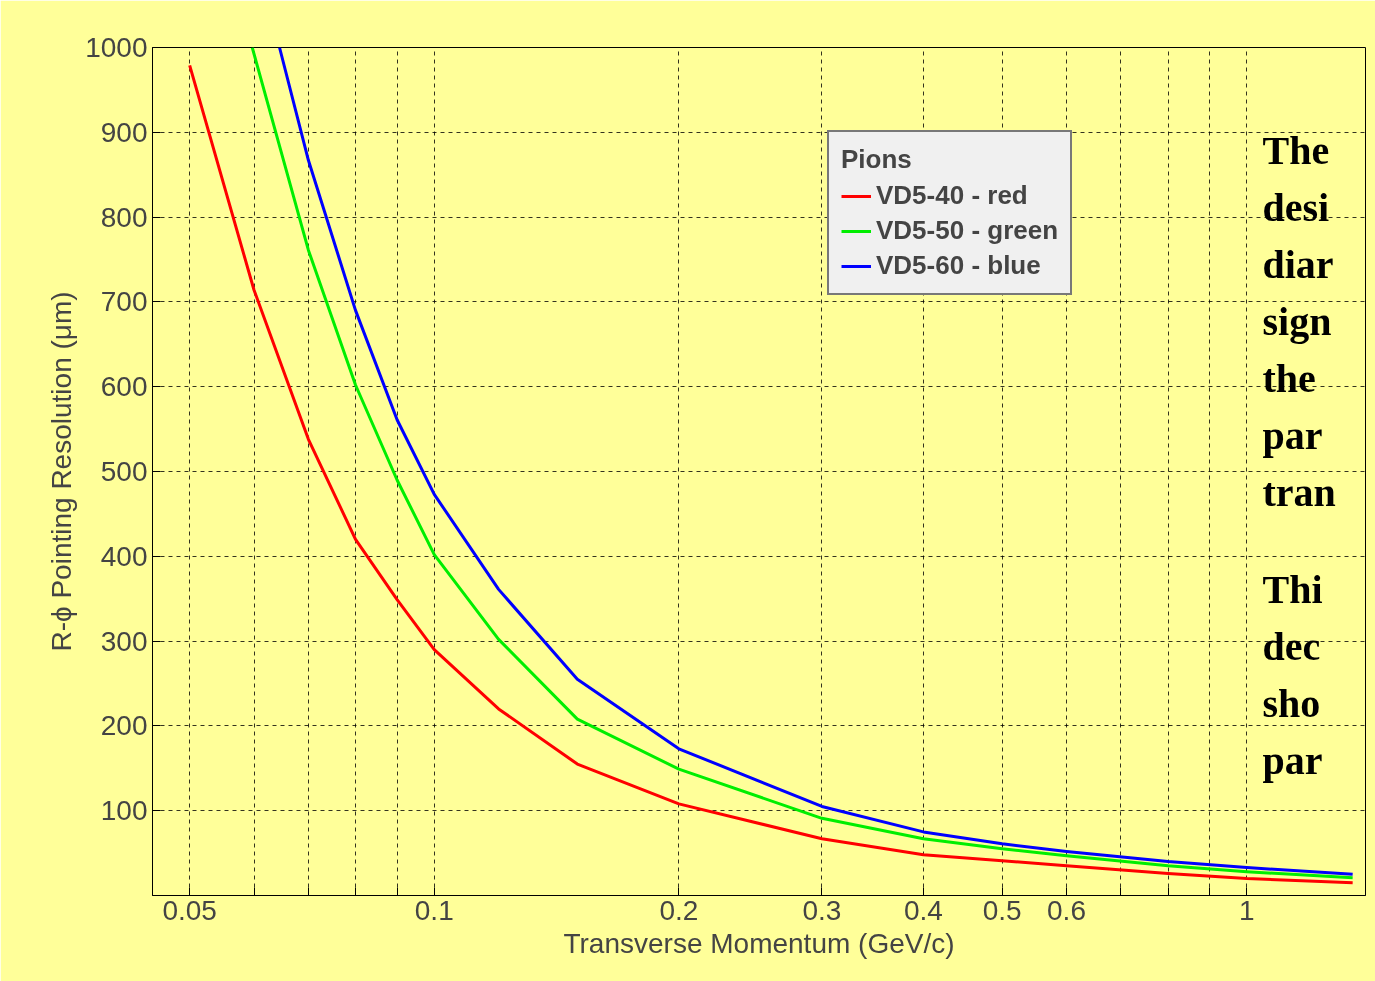 This screenshot has height=981, width=1375. Describe the element at coordinates (1291, 703) in the screenshot. I see `annotation: sho` at that location.